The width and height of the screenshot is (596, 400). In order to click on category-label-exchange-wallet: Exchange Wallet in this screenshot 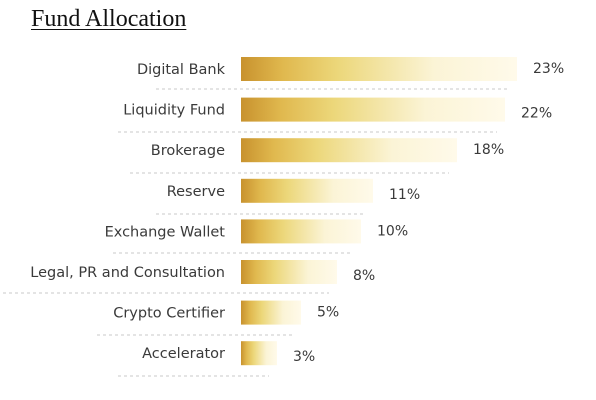, I will do `click(165, 232)`.